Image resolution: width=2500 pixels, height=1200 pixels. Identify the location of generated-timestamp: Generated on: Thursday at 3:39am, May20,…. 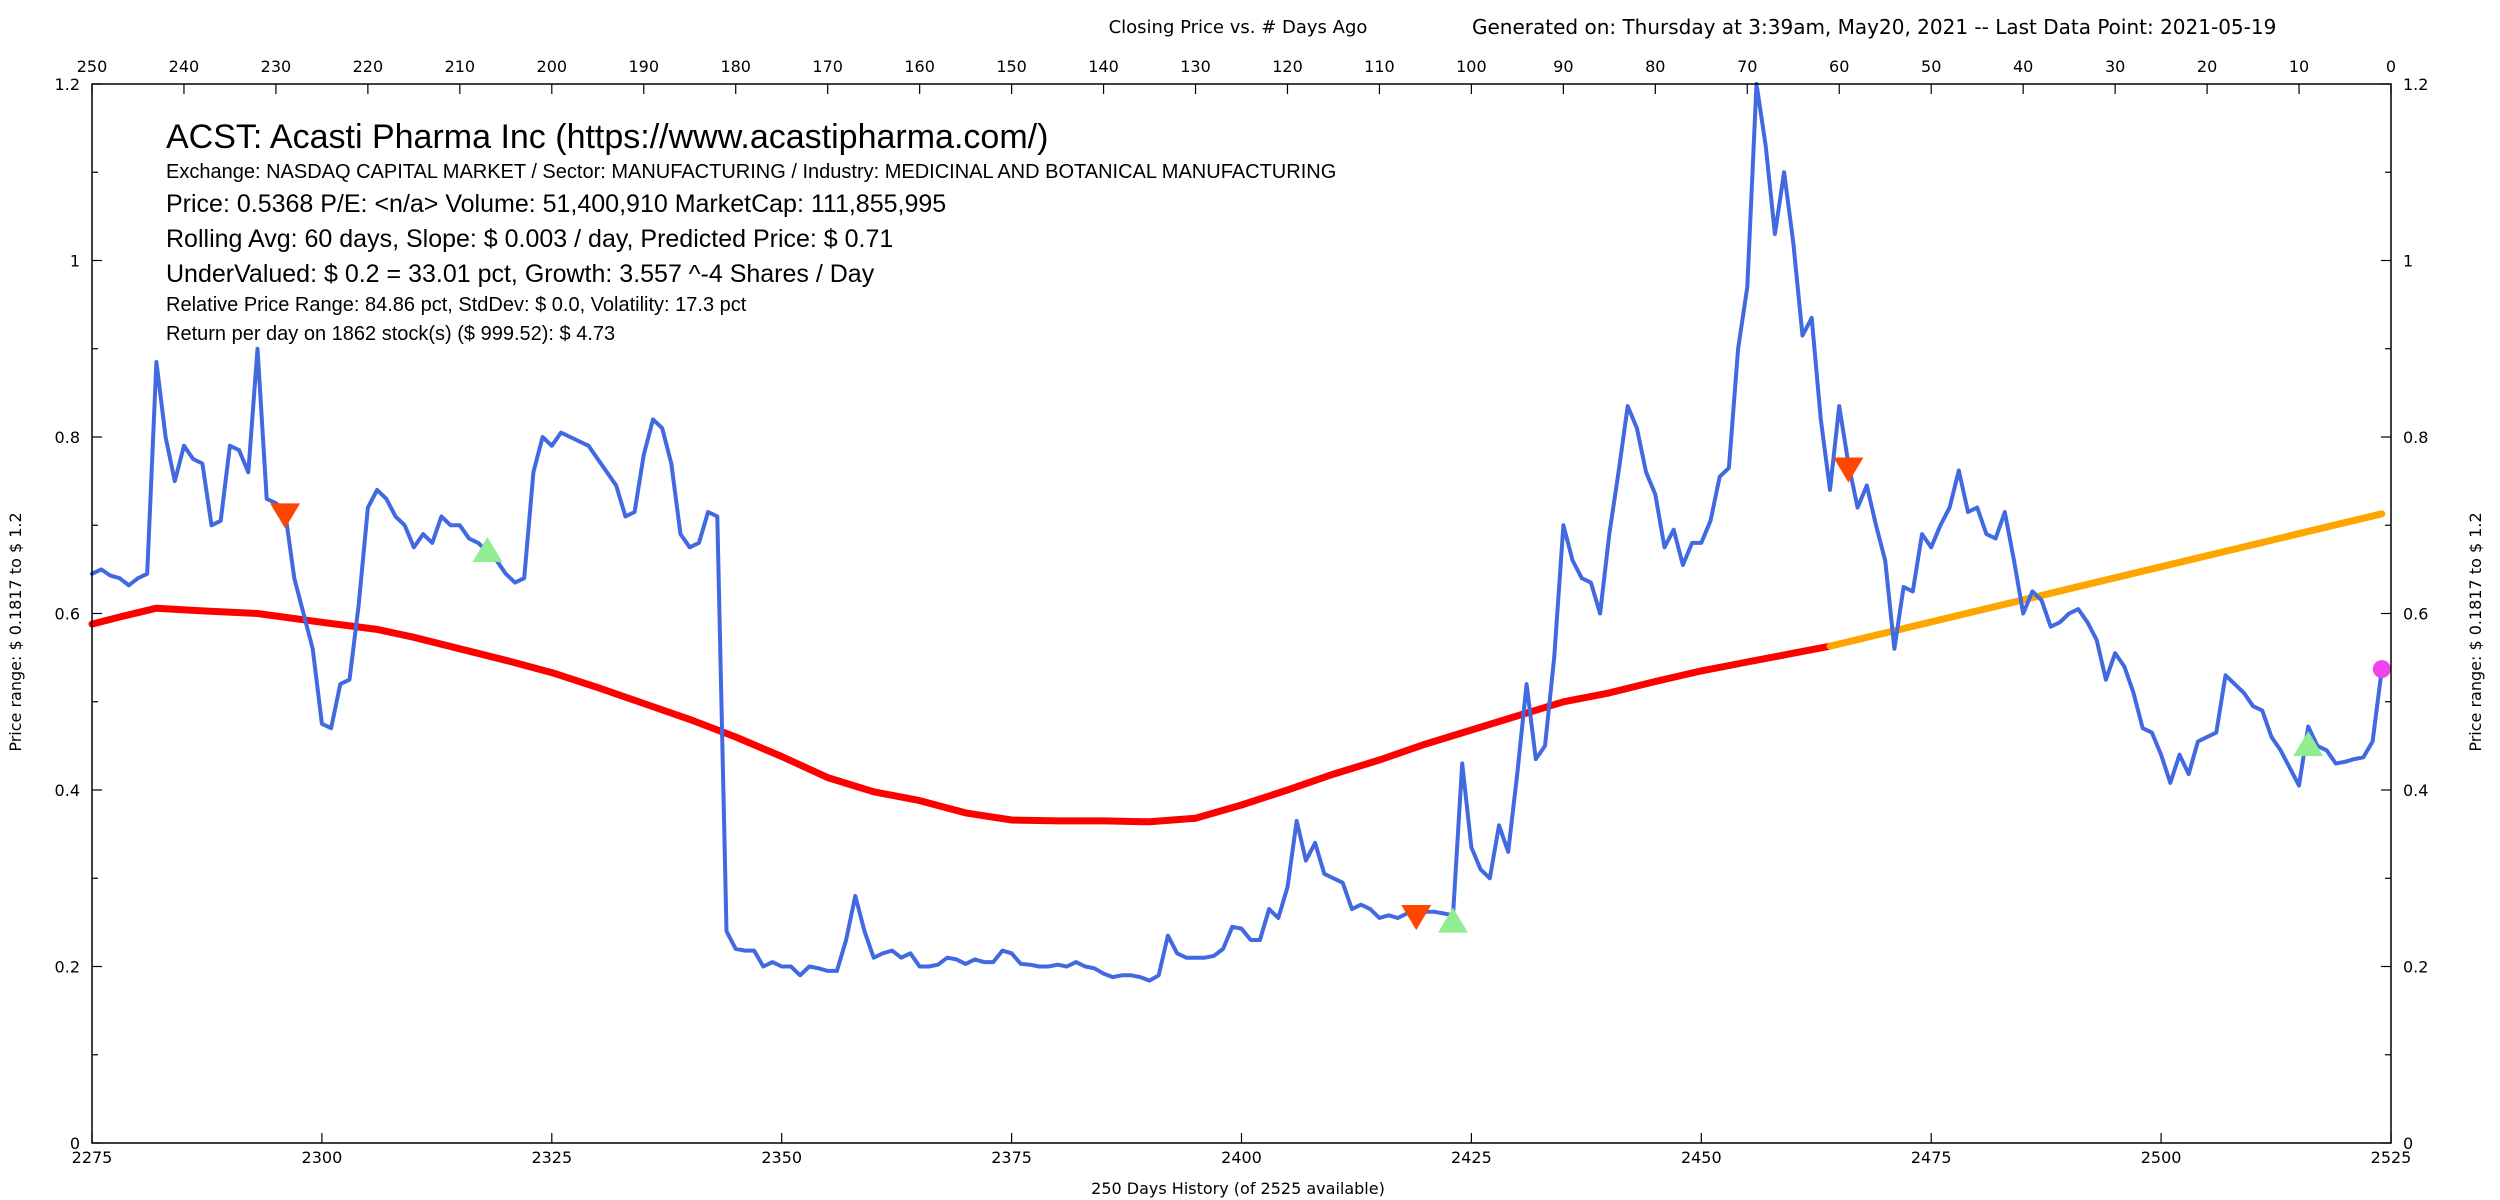
(1874, 27).